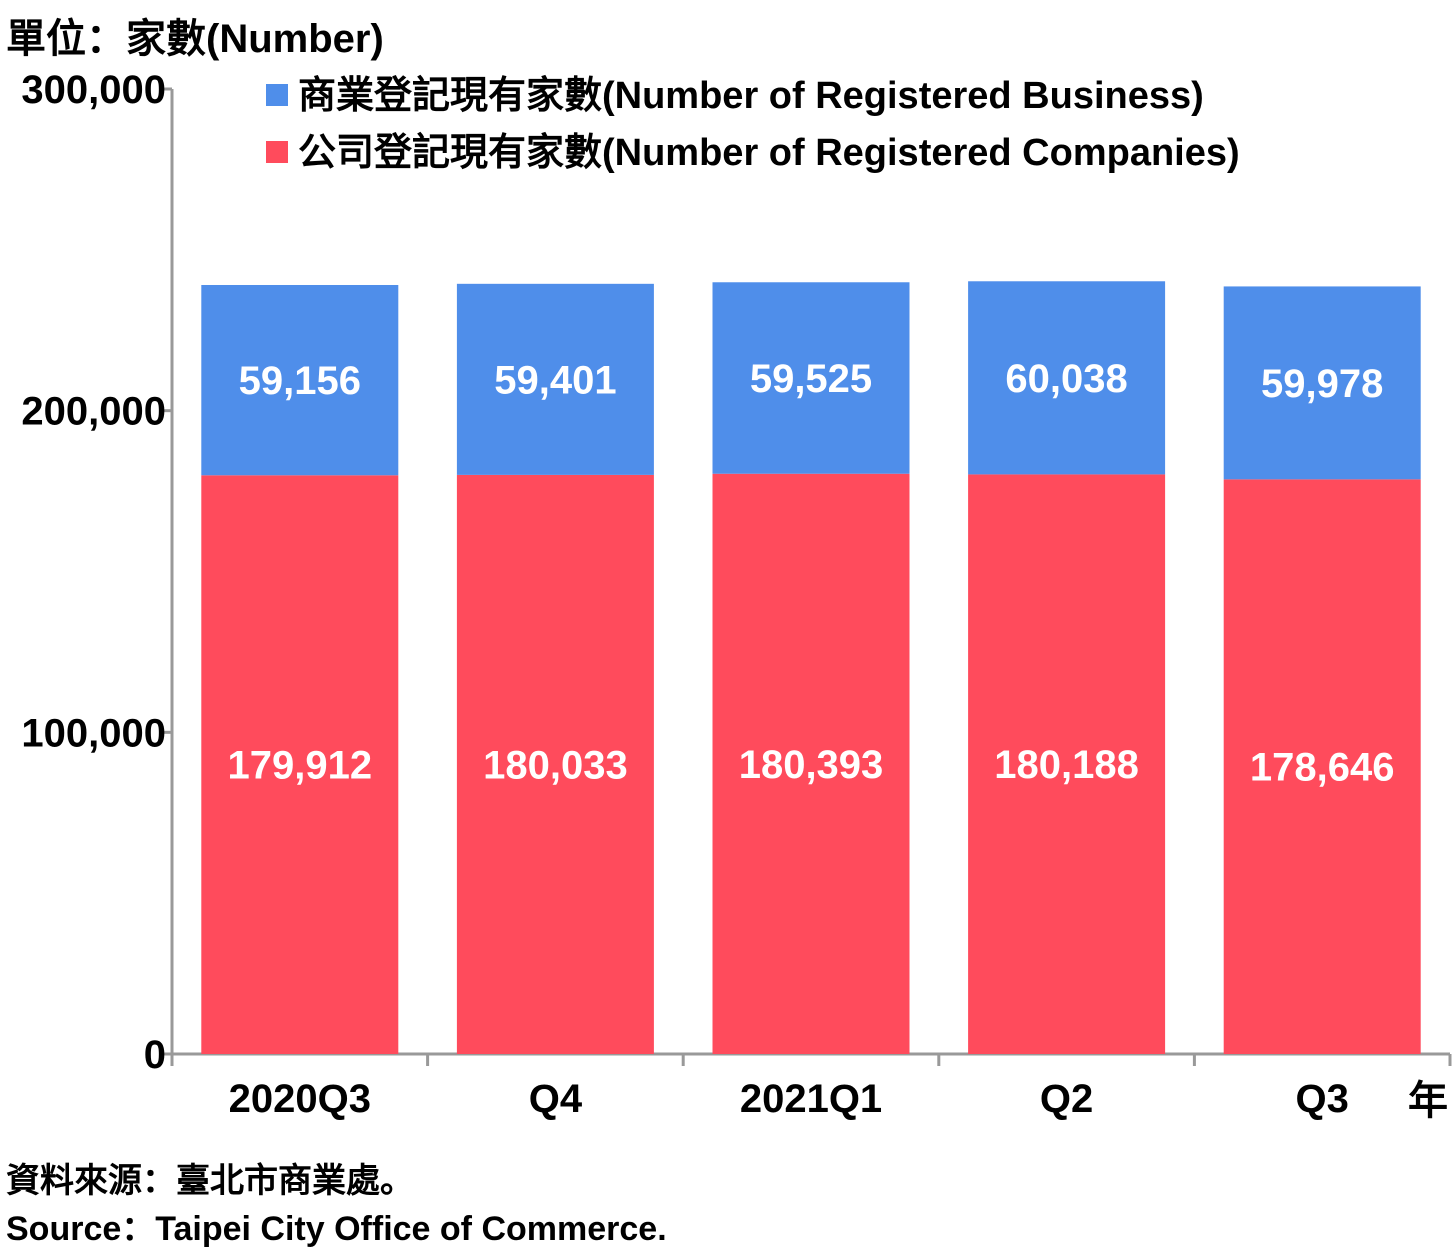 The height and width of the screenshot is (1250, 1453). What do you see at coordinates (277, 152) in the screenshot?
I see `legend-swatch-companies` at bounding box center [277, 152].